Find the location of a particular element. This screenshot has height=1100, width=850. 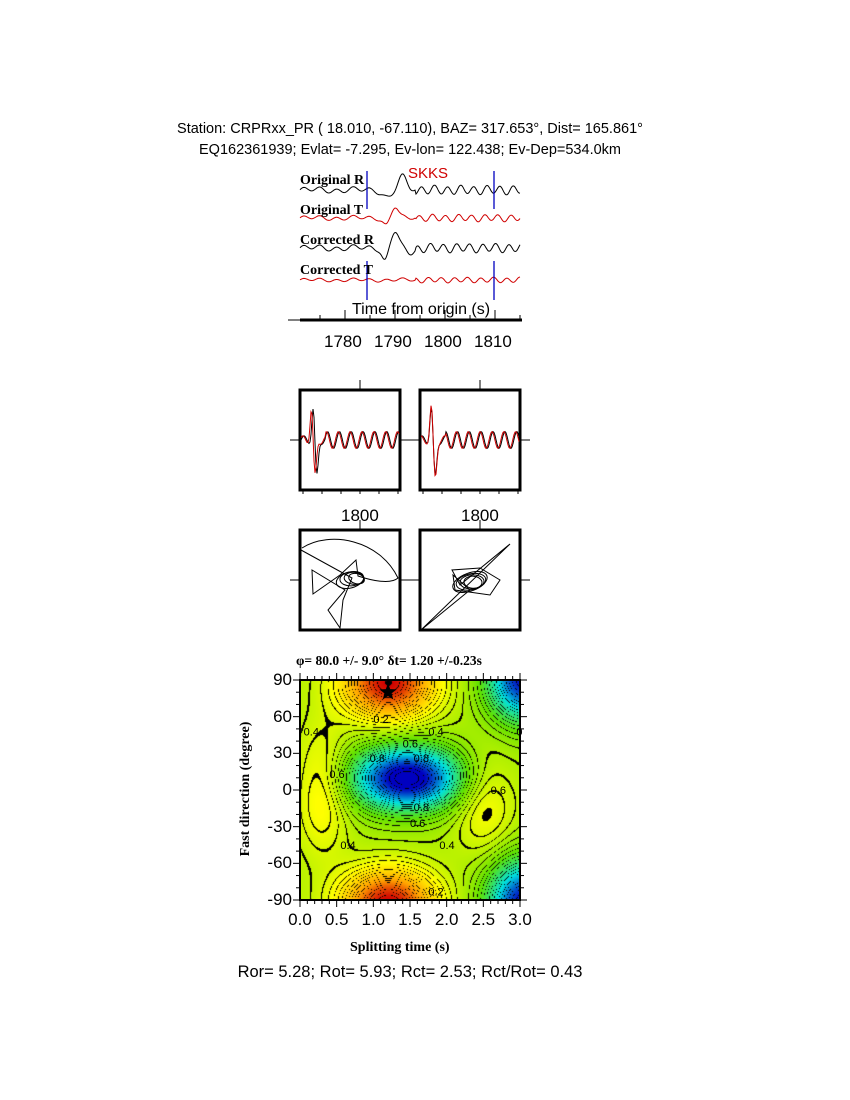

heatmap-frame is located at coordinates (410, 790).